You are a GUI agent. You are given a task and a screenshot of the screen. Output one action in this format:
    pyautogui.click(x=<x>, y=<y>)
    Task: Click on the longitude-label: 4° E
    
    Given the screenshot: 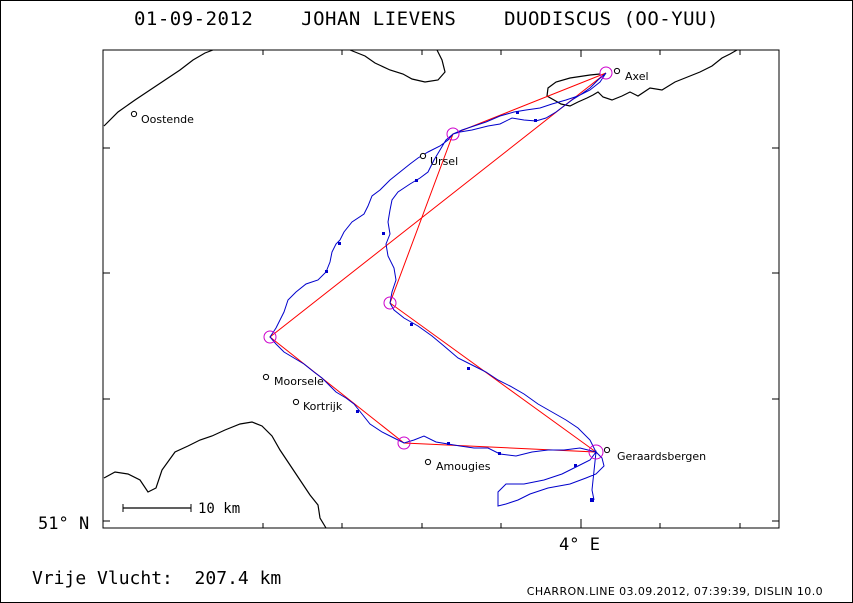 What is the action you would take?
    pyautogui.click(x=579, y=545)
    